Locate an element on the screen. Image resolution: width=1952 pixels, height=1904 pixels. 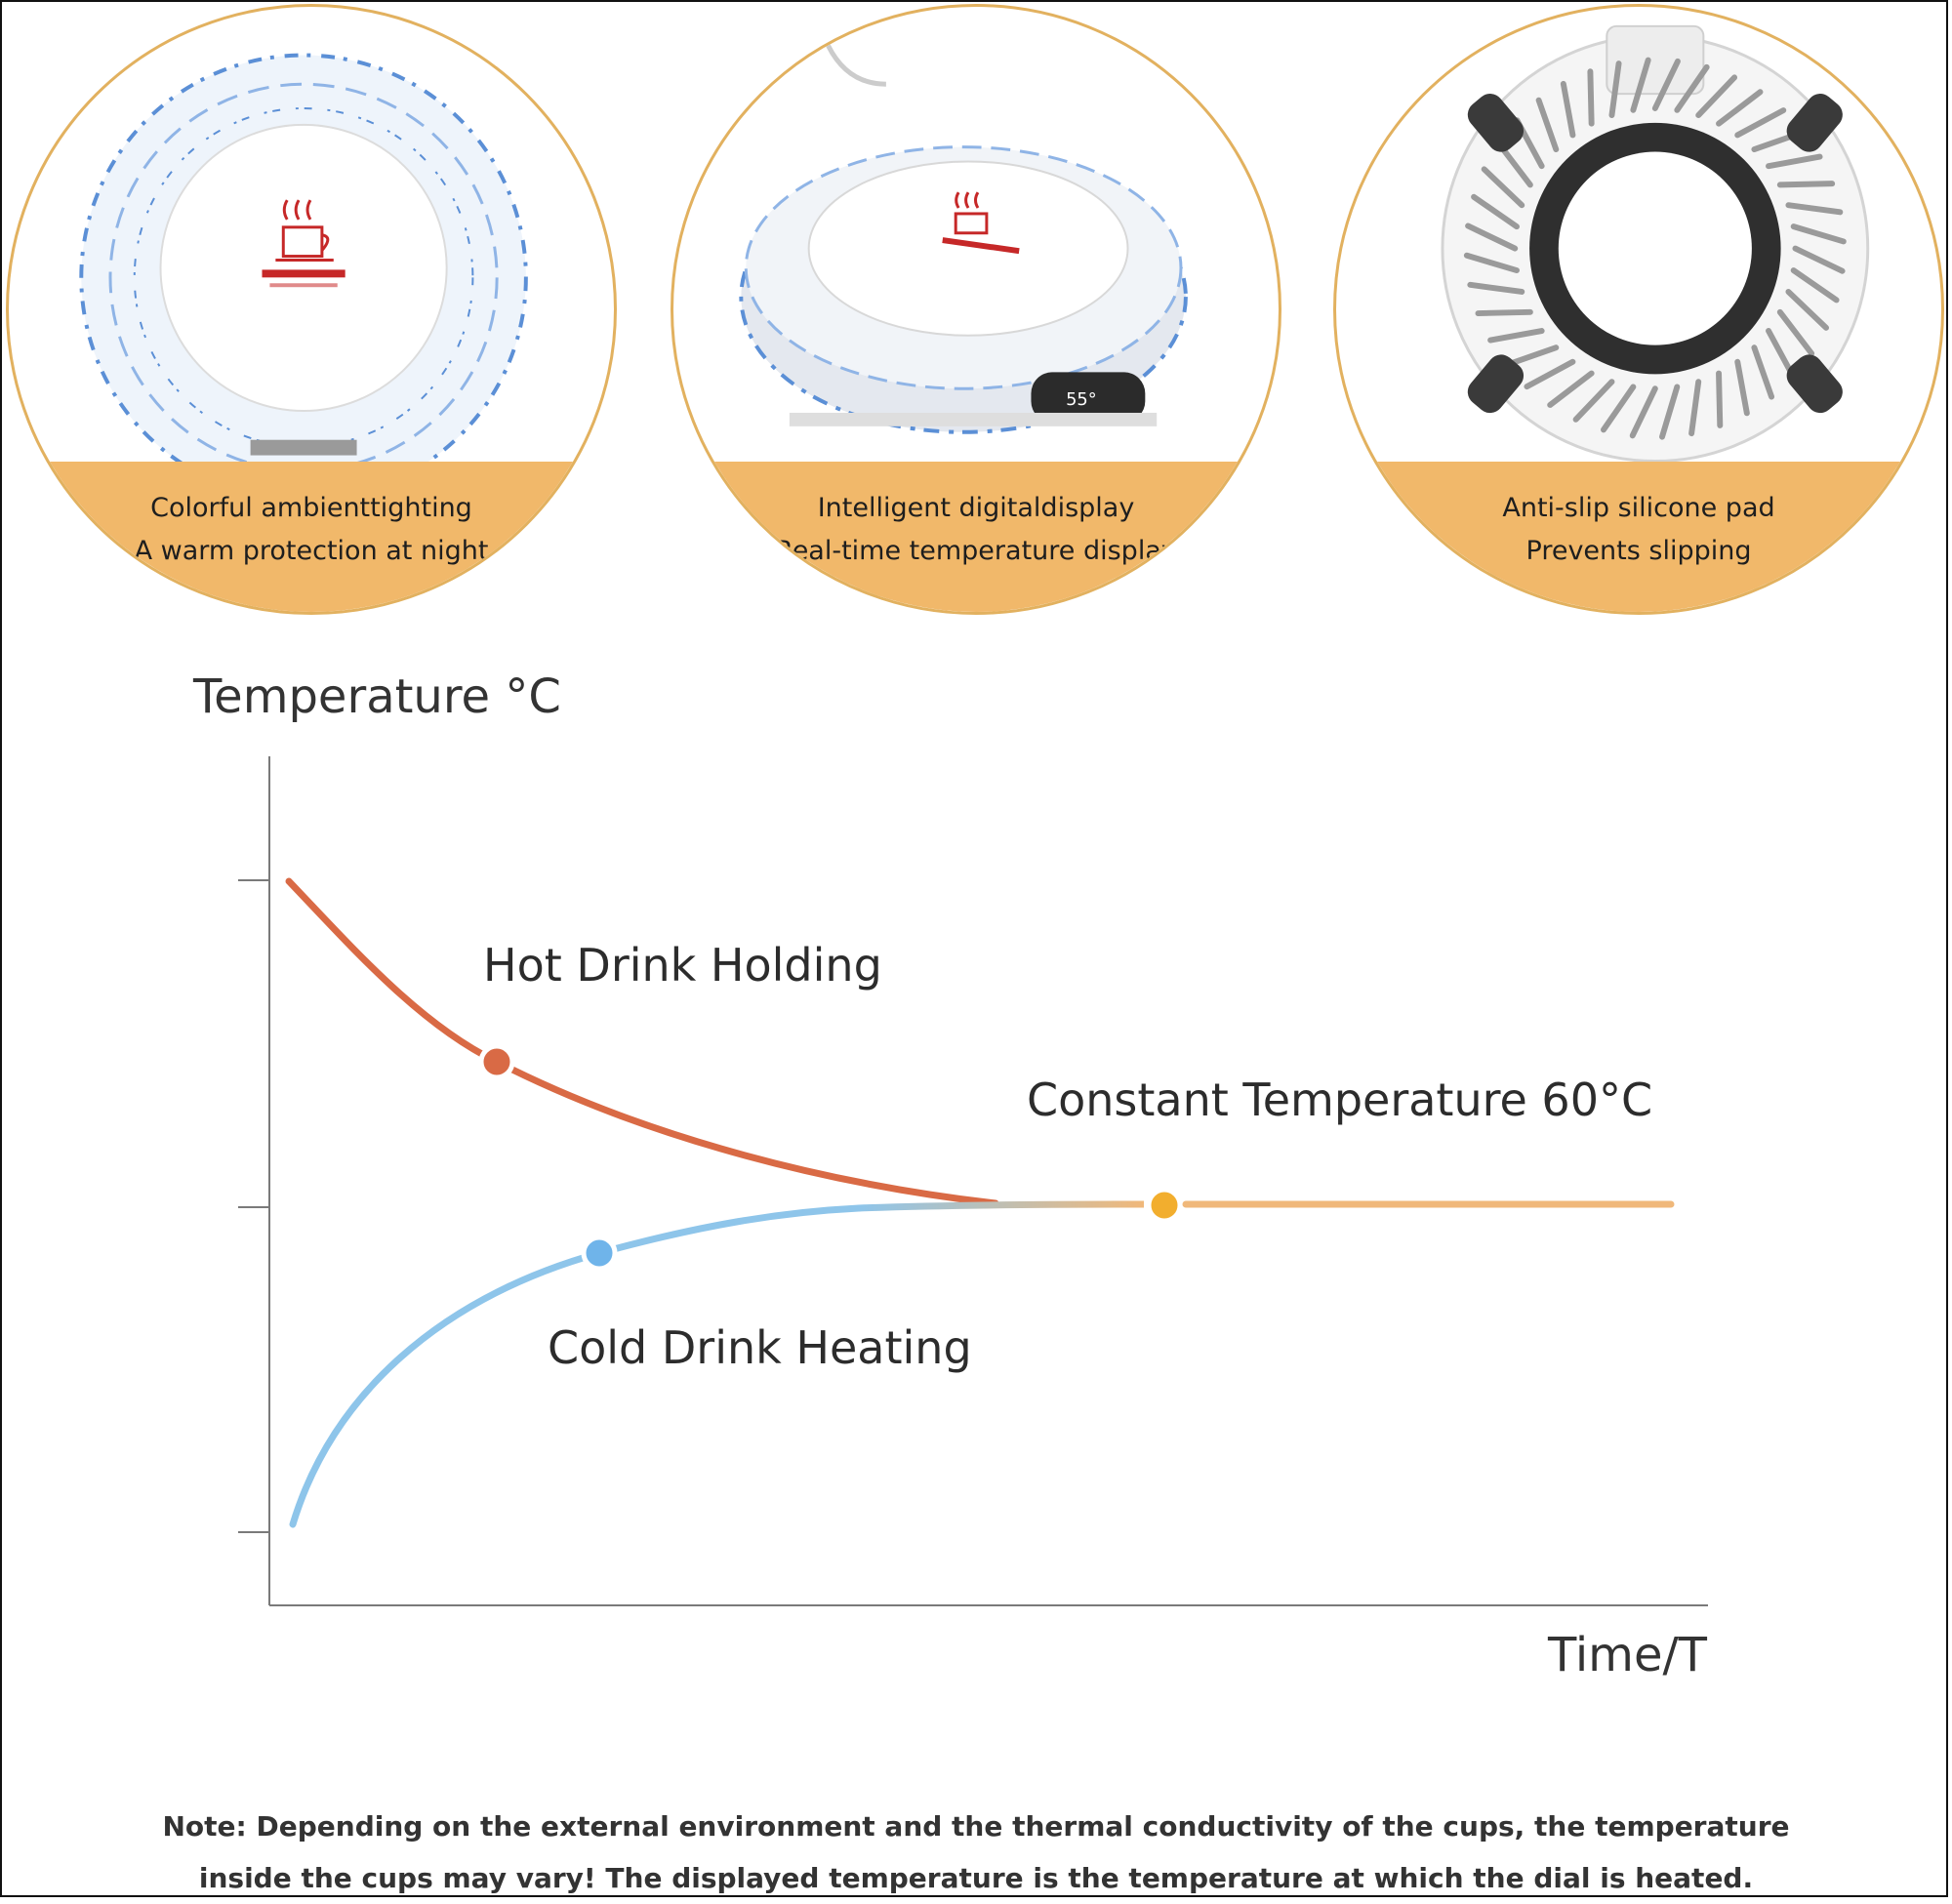
cup-warmer-display-icon: 55° is located at coordinates (963, 239).